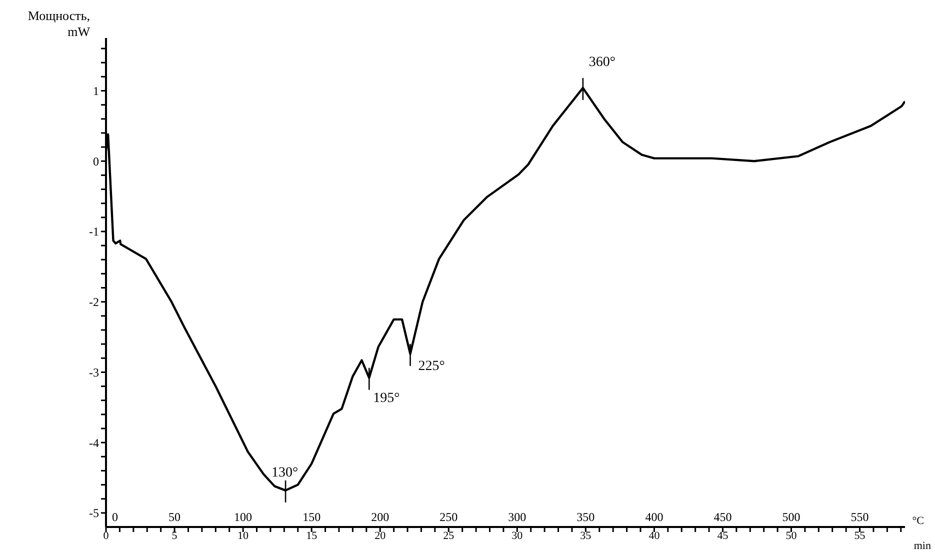  I want to click on y-tick-label: -3, so click(94, 372).